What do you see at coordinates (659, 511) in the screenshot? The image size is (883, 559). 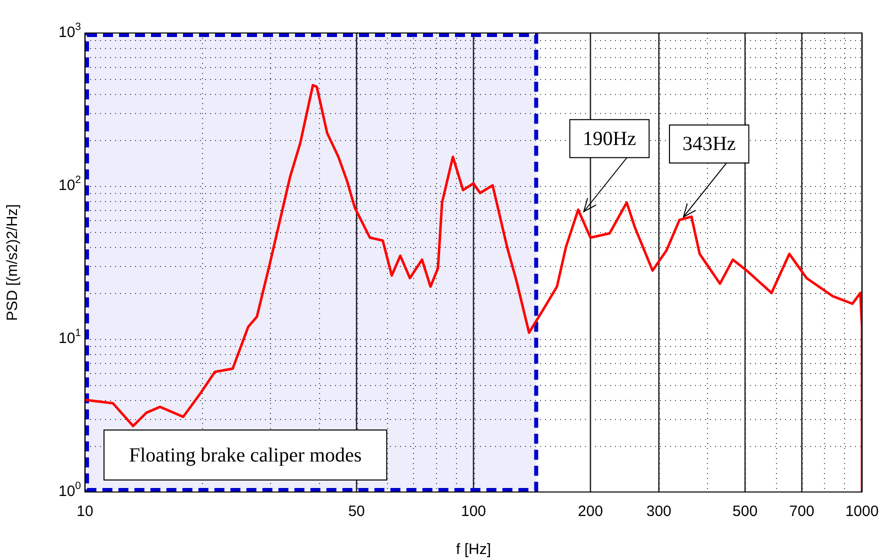 I see `x-tick-label: 300` at bounding box center [659, 511].